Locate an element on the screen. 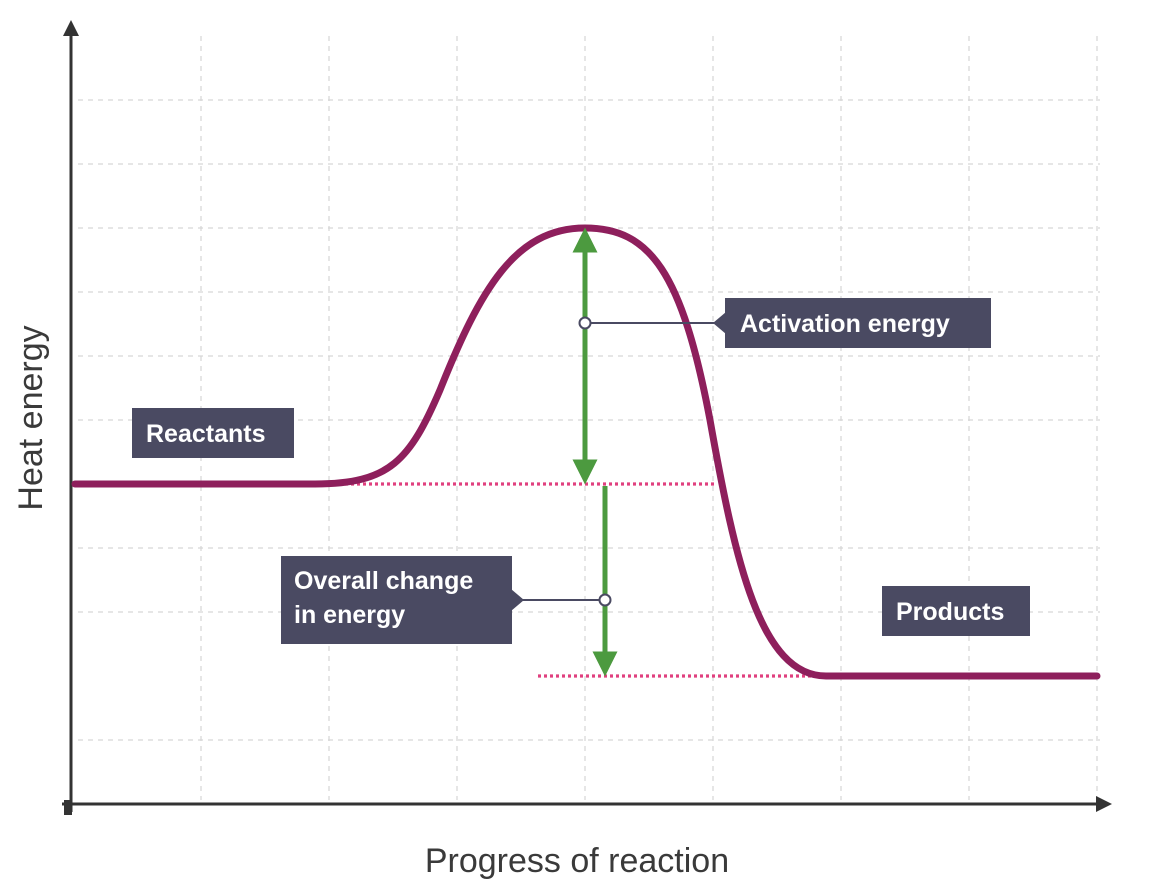  reactants-label: Reactants is located at coordinates (213, 433).